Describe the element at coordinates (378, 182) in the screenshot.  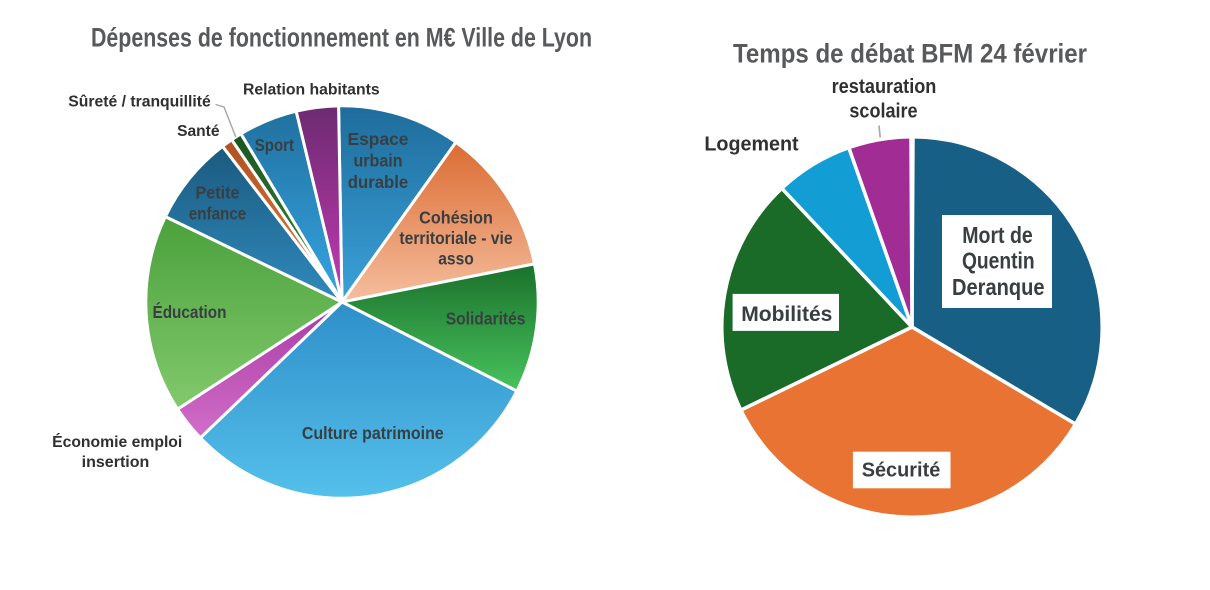
I see `svg-text: durable` at that location.